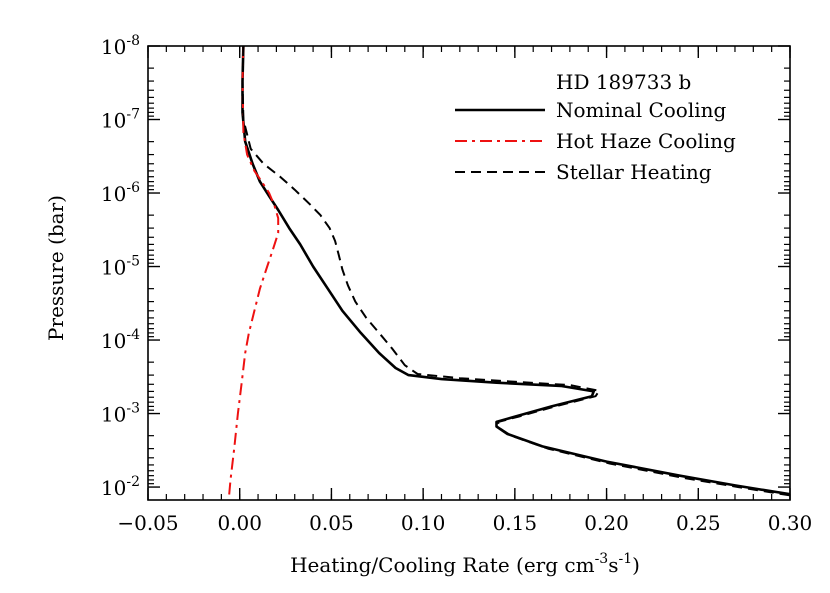 The height and width of the screenshot is (593, 830). I want to click on legend-label-0: Nominal Cooling, so click(641, 110).